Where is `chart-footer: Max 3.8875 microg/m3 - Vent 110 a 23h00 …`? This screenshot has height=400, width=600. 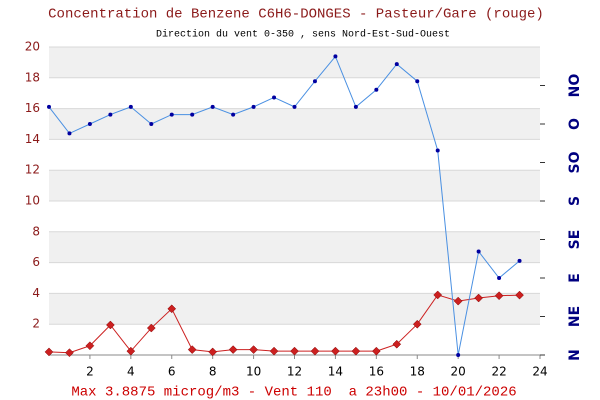
chart-footer: Max 3.8875 microg/m3 - Vent 110 a 23h00 … is located at coordinates (293, 392).